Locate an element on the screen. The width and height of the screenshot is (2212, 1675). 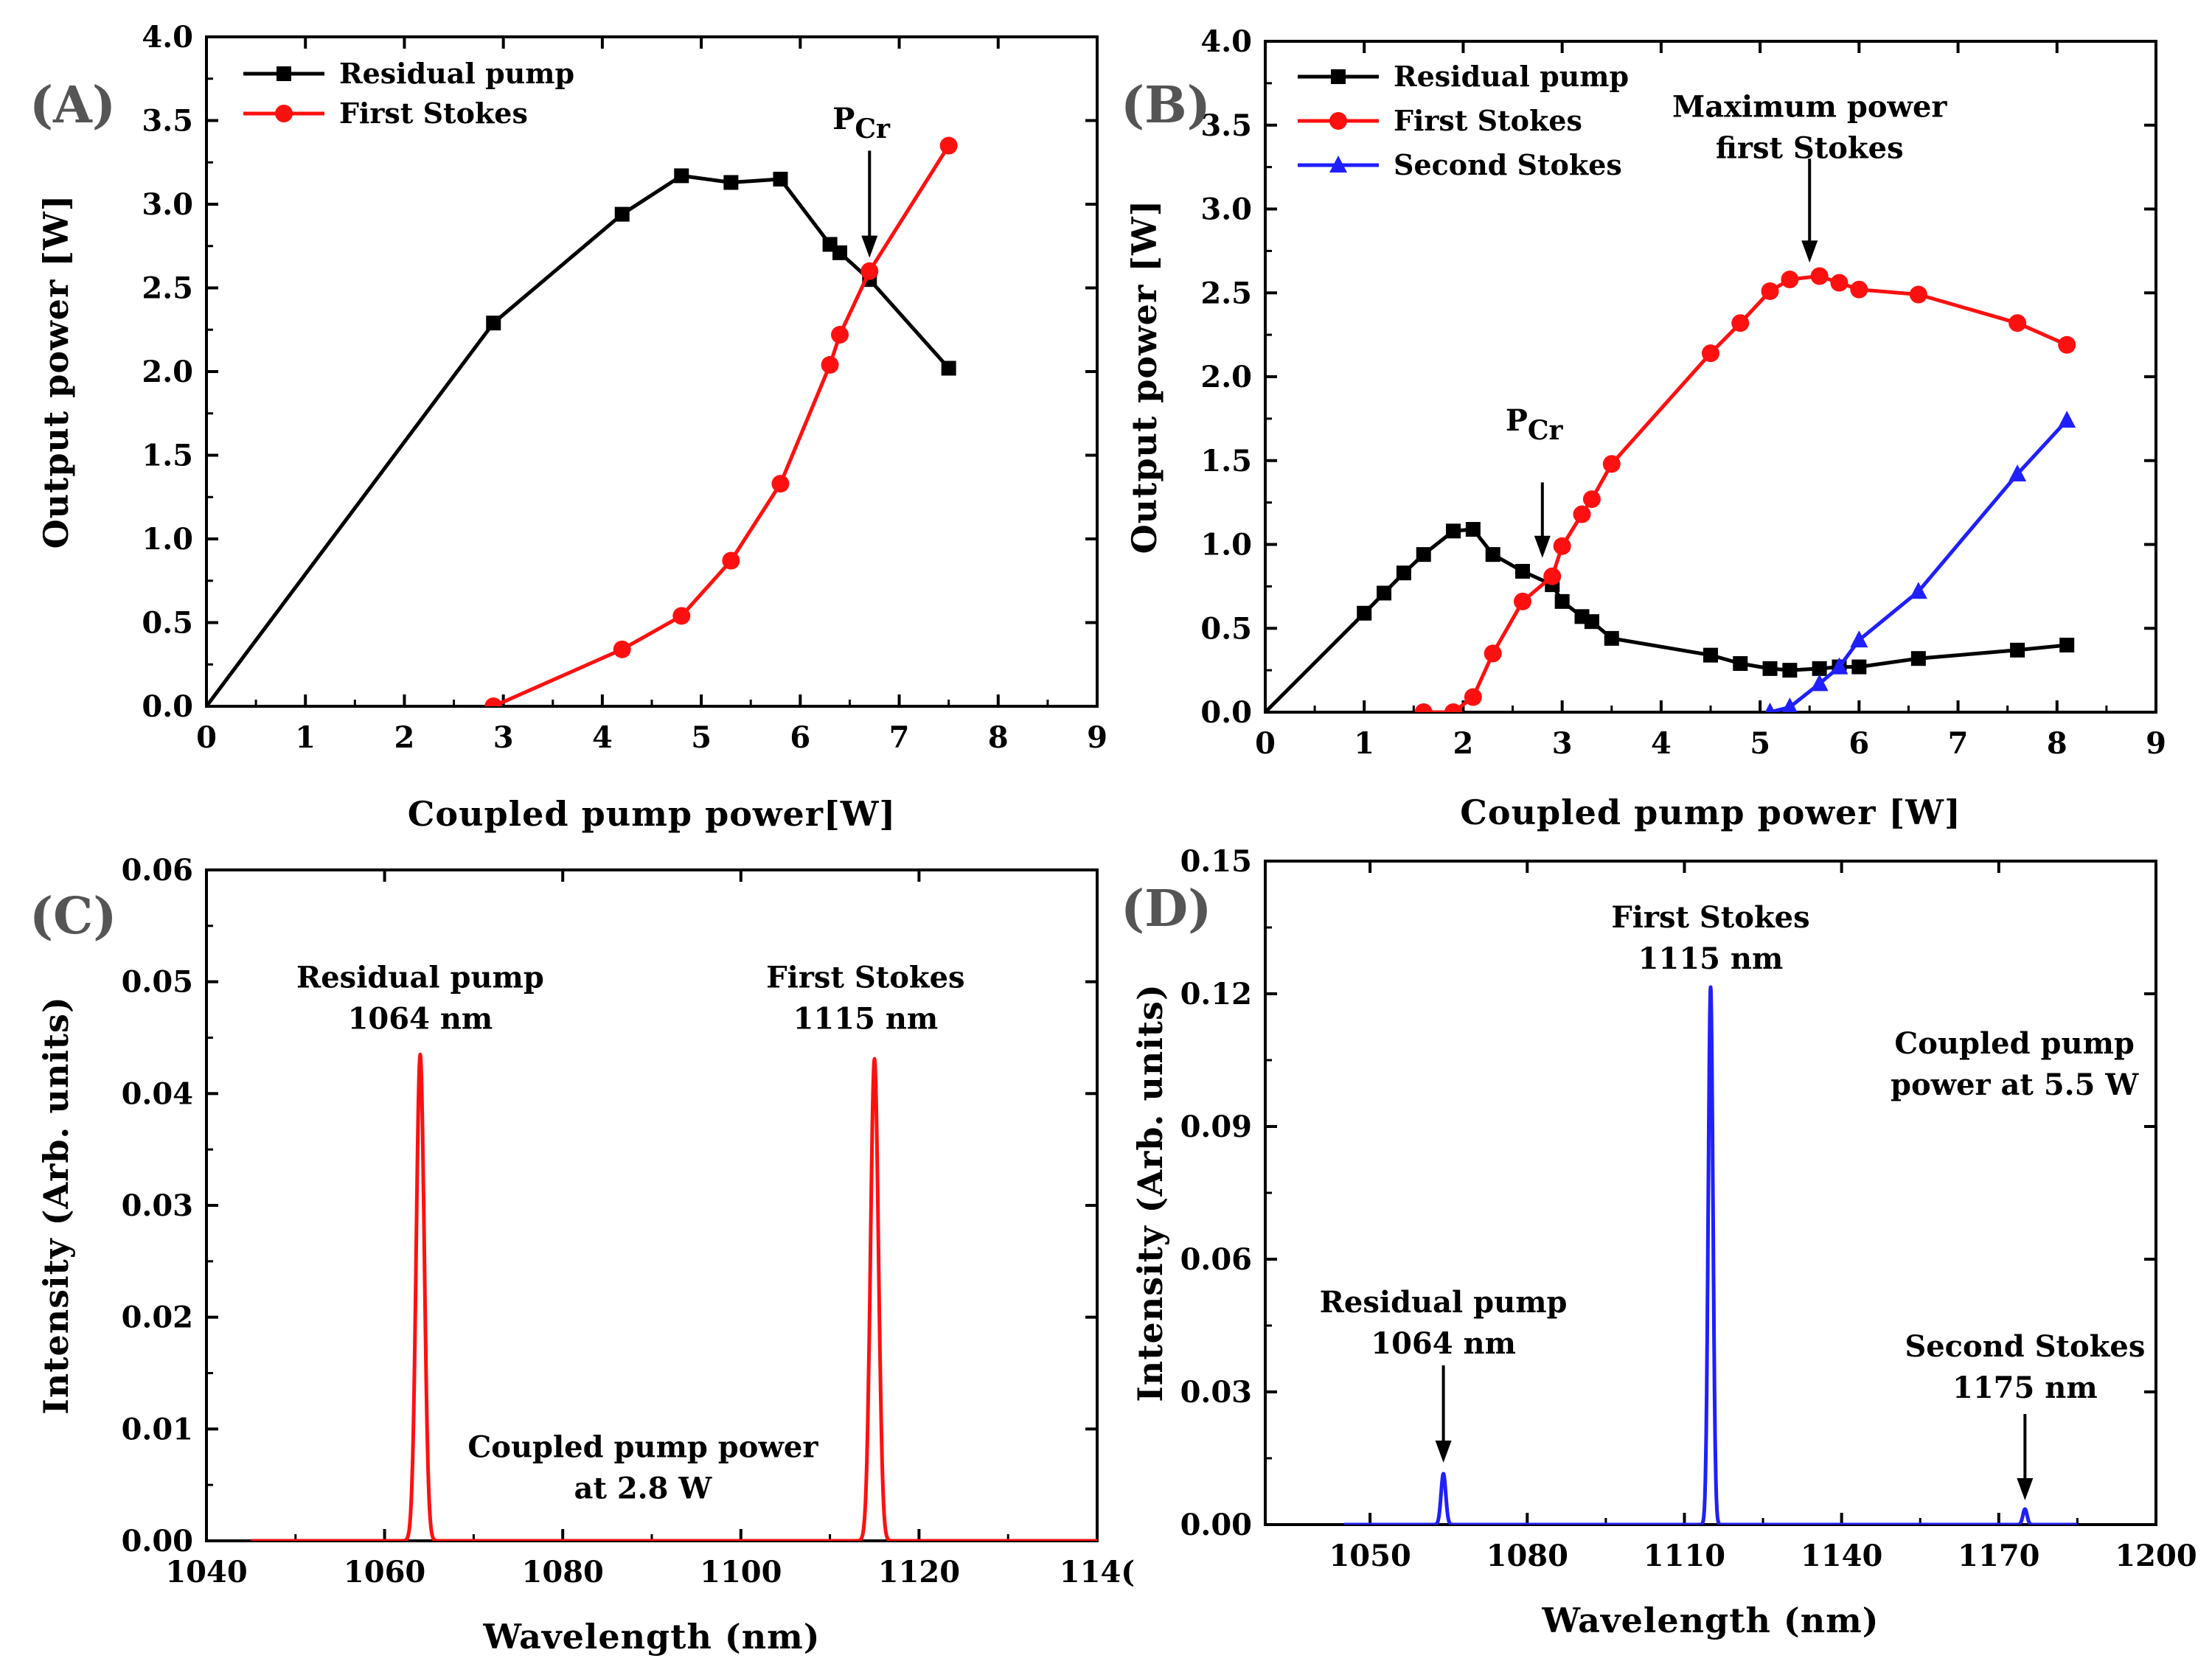
x-axis-title: Wavelength (nm) is located at coordinates (1710, 1620).